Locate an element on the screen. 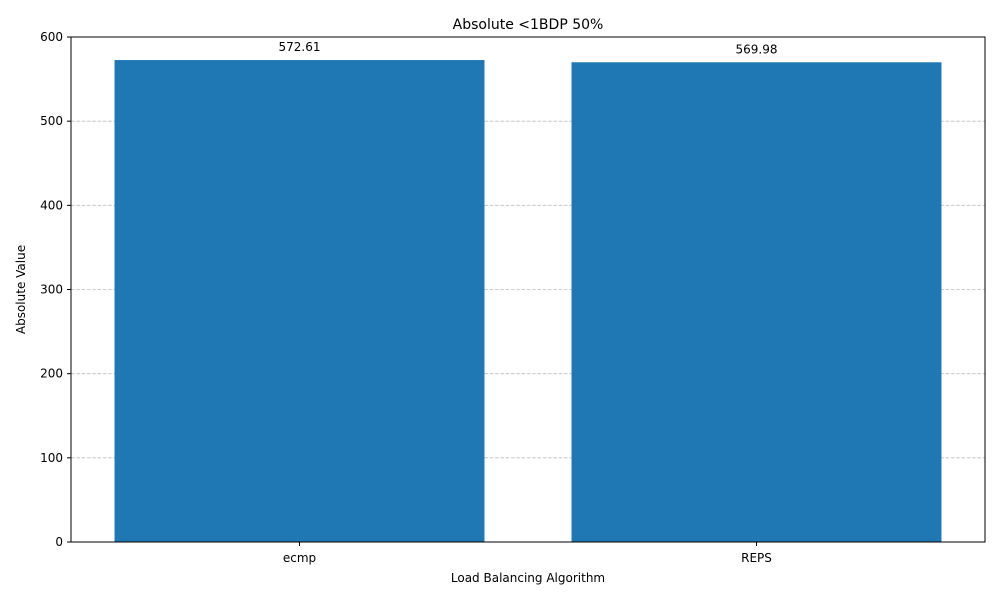 Image resolution: width=1000 pixels, height=600 pixels. y-tick-label: 200 is located at coordinates (51, 374).